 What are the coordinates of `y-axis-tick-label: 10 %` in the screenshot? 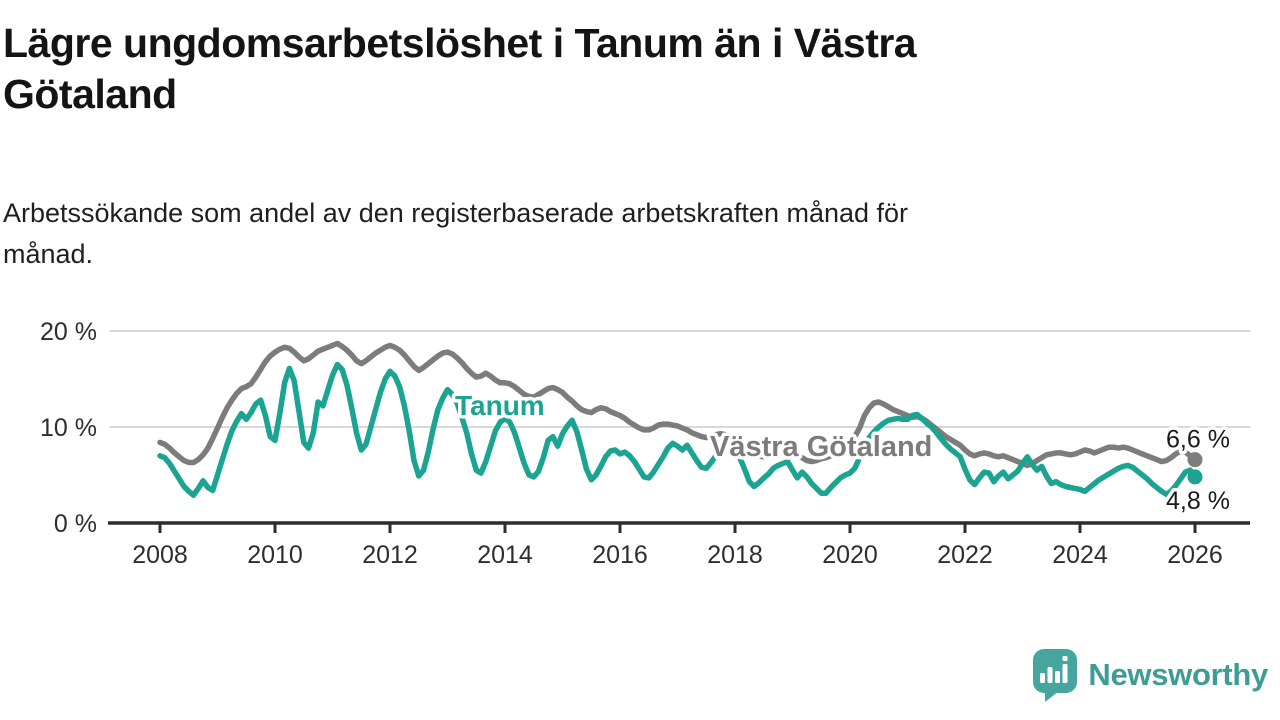 It's located at (68, 428).